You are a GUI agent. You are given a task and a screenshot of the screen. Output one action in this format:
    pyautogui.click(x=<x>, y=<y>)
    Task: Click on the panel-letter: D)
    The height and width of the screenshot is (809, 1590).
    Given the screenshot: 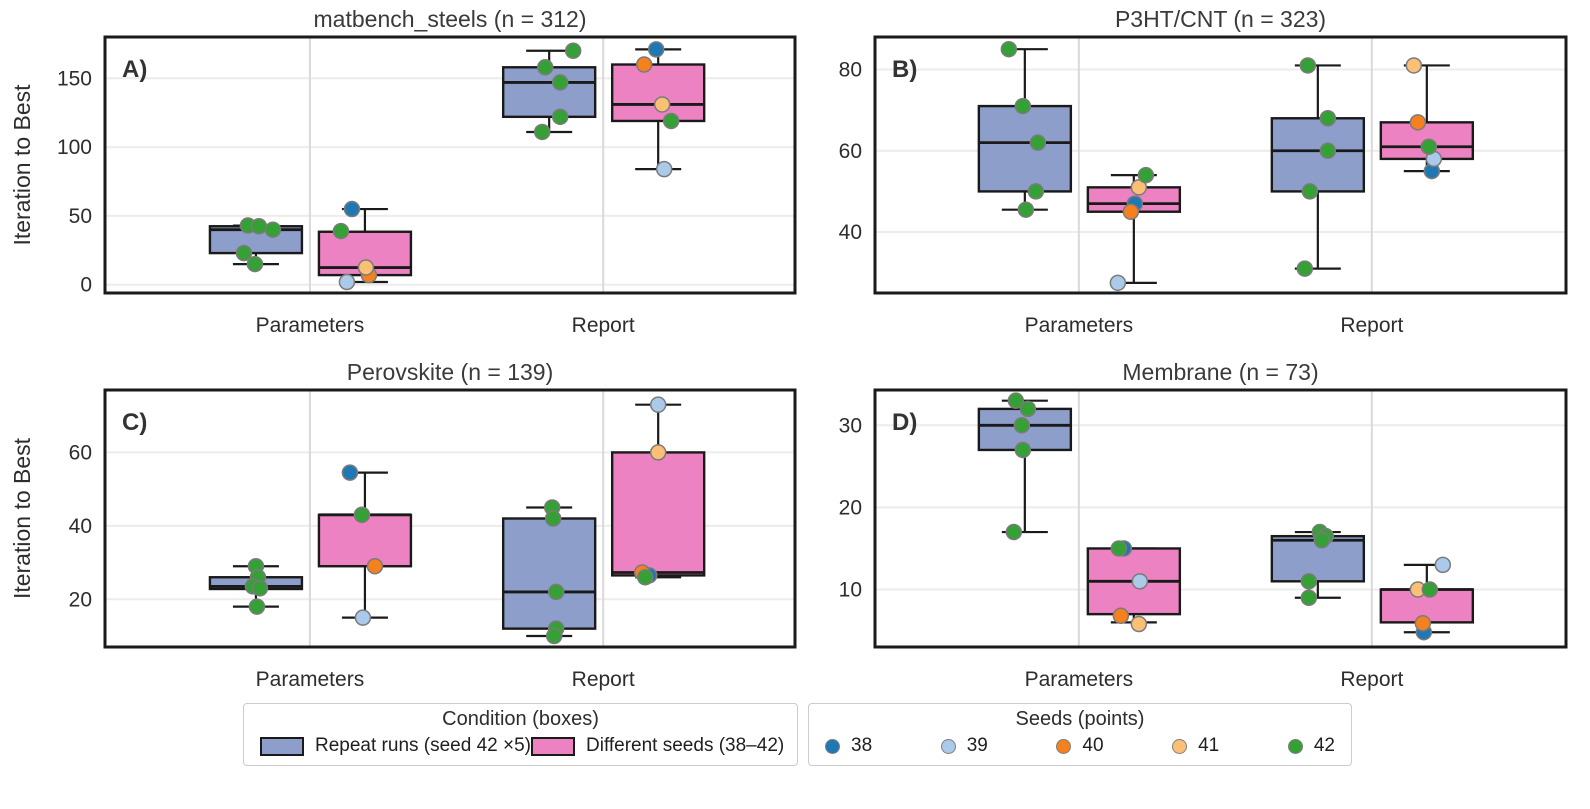 What is the action you would take?
    pyautogui.click(x=904, y=422)
    